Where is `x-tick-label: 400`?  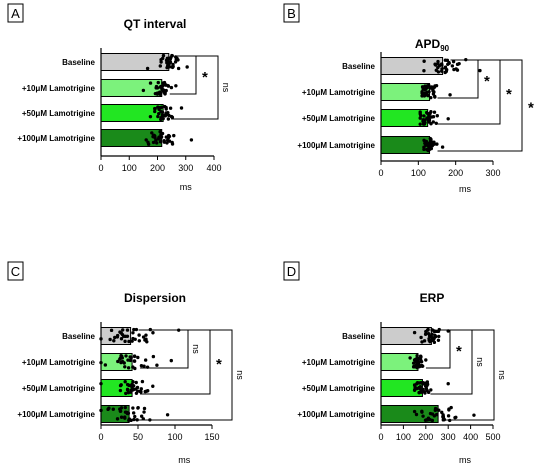
x-tick-label: 400 is located at coordinates (470, 437).